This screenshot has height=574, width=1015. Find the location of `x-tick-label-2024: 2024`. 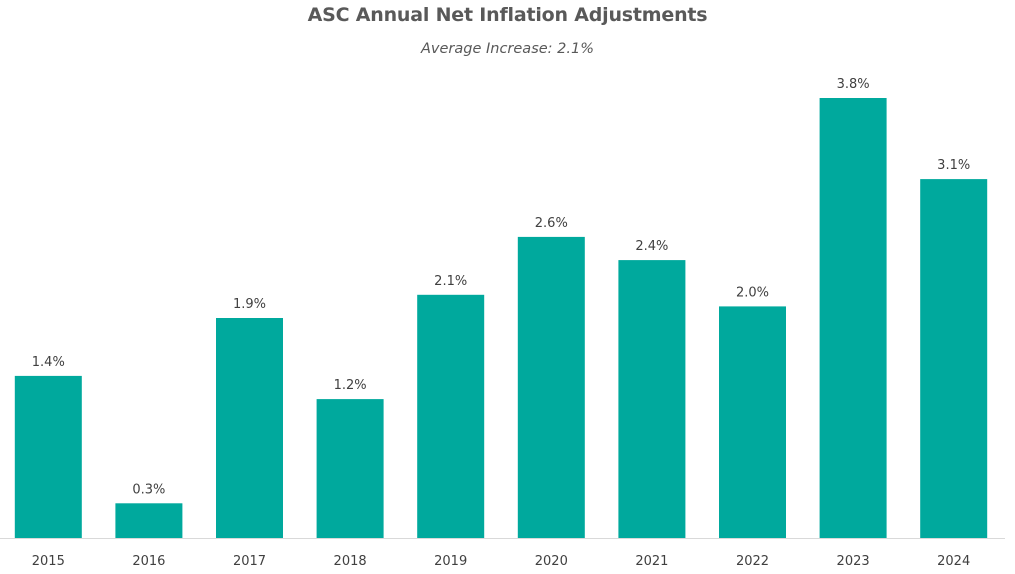

x-tick-label-2024: 2024 is located at coordinates (953, 561).